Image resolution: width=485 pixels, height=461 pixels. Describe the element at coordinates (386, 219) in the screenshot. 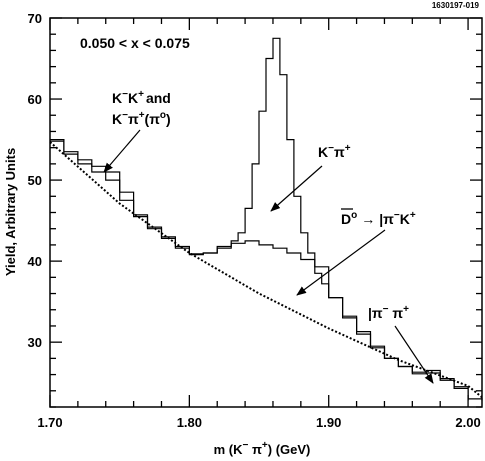

I see `ann-dbar-d: |π` at that location.